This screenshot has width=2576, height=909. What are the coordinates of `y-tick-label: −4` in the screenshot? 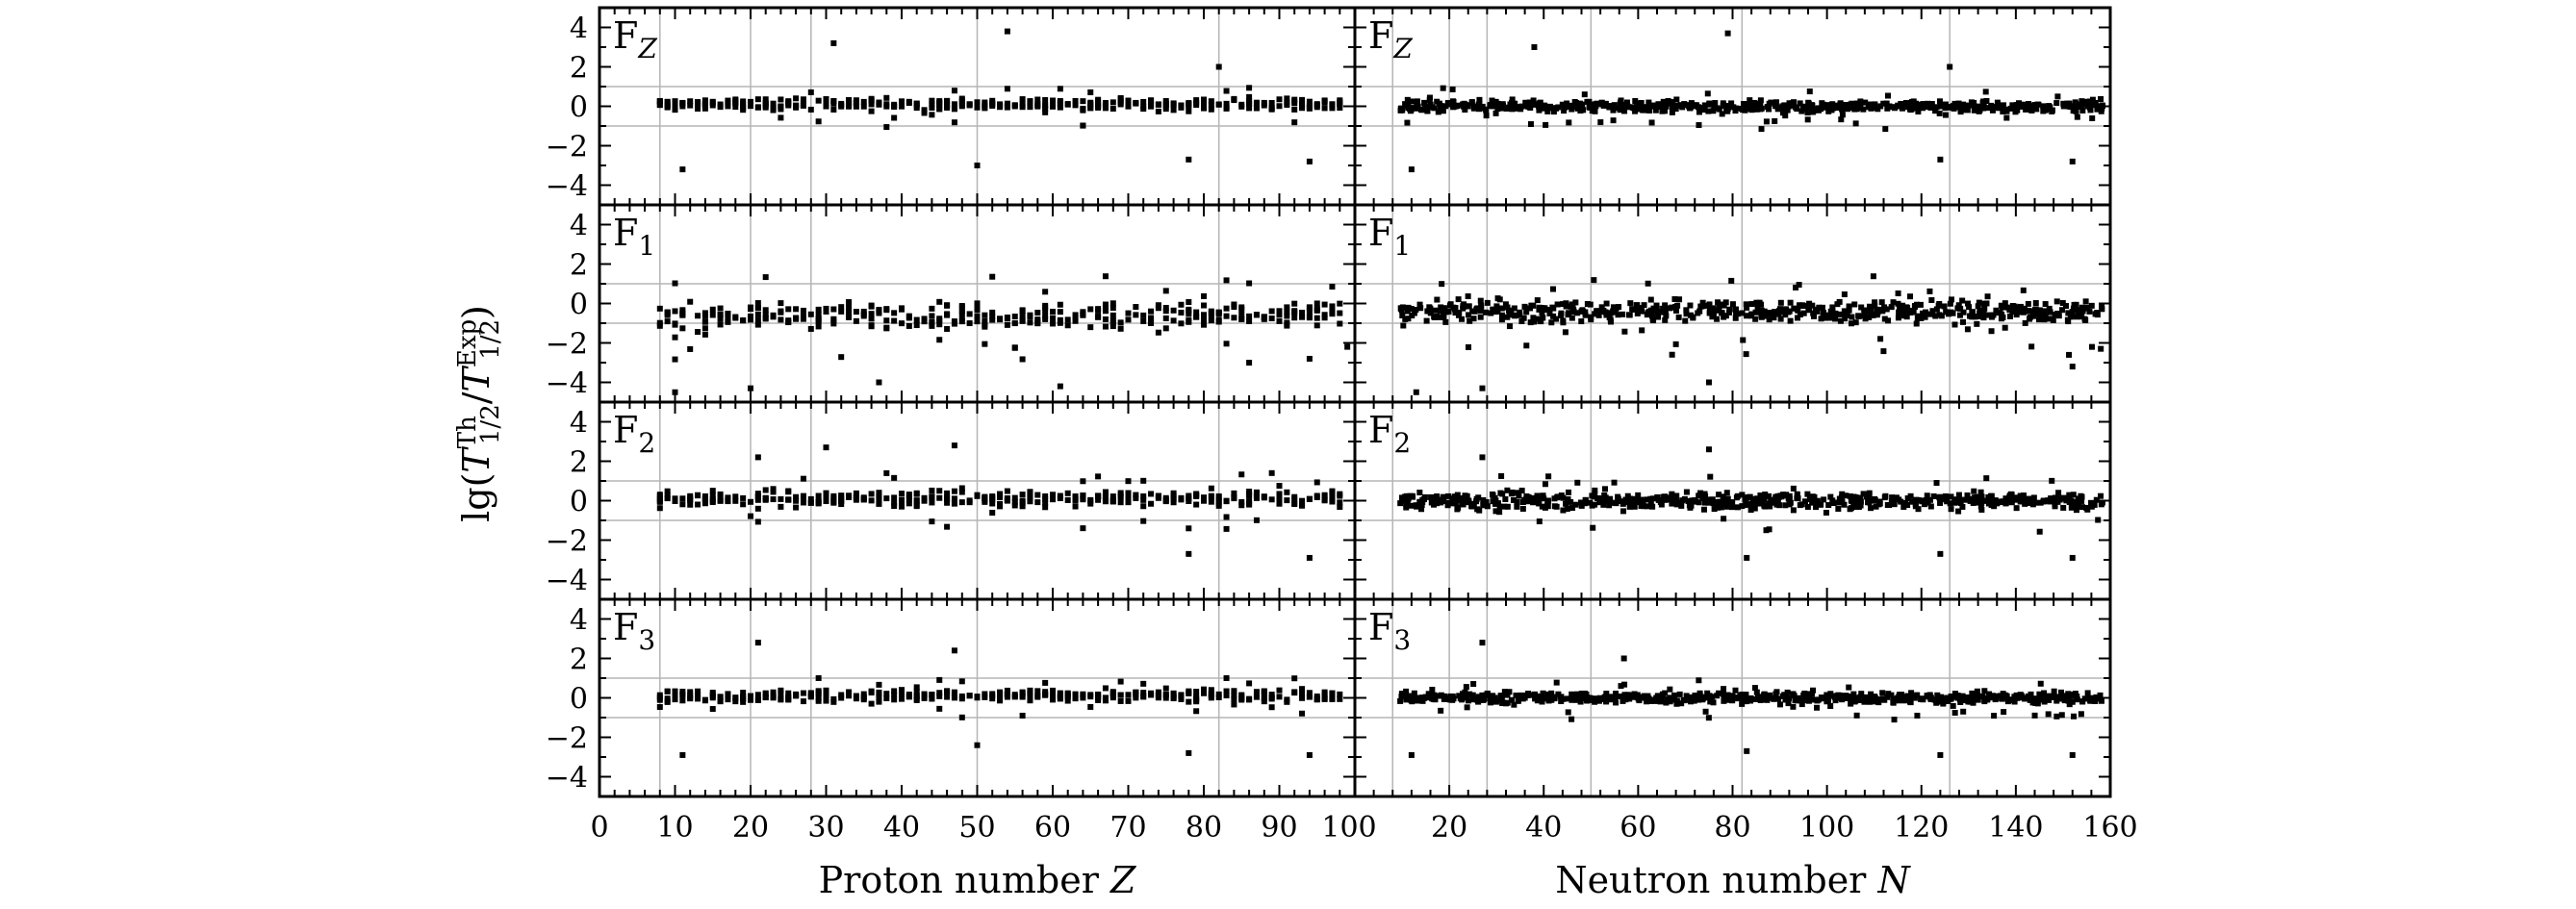 It's located at (567, 779).